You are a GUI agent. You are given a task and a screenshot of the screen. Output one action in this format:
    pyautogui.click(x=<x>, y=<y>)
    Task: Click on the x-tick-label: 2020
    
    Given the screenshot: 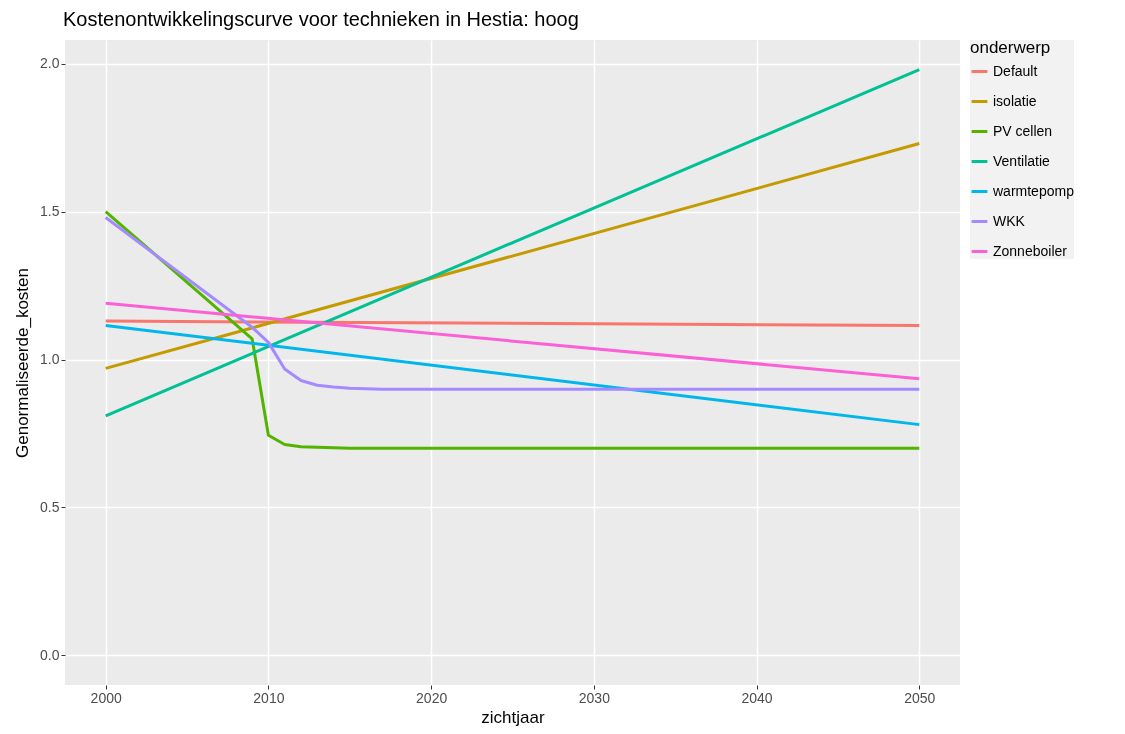 What is the action you would take?
    pyautogui.click(x=432, y=697)
    